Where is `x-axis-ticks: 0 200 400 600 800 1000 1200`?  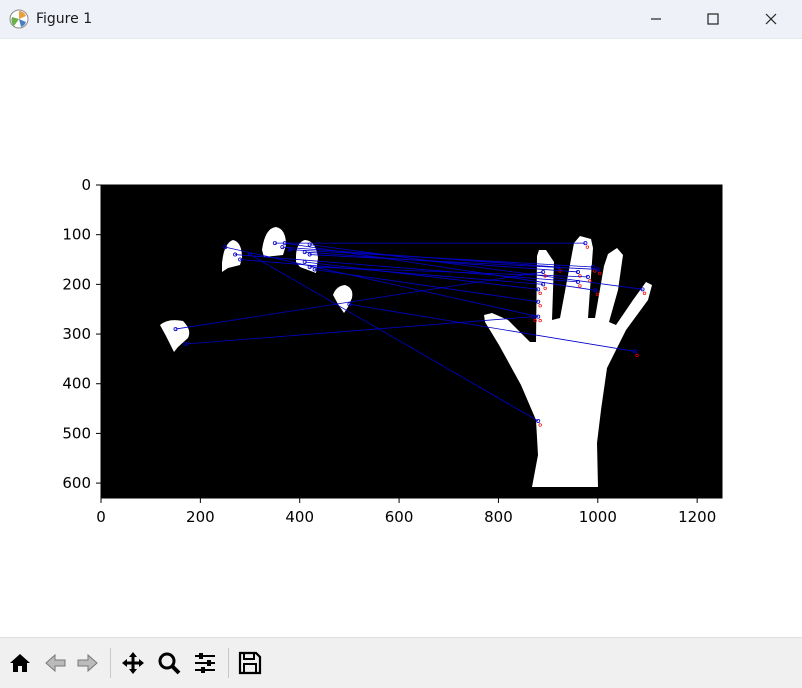
x-axis-ticks: 0 200 400 600 800 1000 1200 is located at coordinates (406, 512).